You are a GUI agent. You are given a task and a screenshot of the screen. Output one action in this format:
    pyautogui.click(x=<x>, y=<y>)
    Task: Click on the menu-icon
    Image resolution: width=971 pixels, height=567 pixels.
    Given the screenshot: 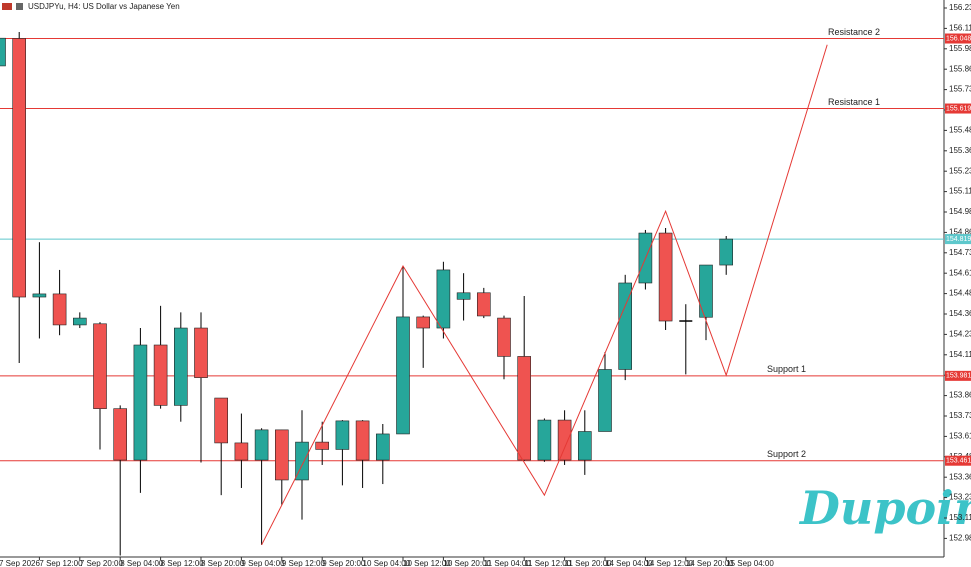 What is the action you would take?
    pyautogui.click(x=19, y=6)
    